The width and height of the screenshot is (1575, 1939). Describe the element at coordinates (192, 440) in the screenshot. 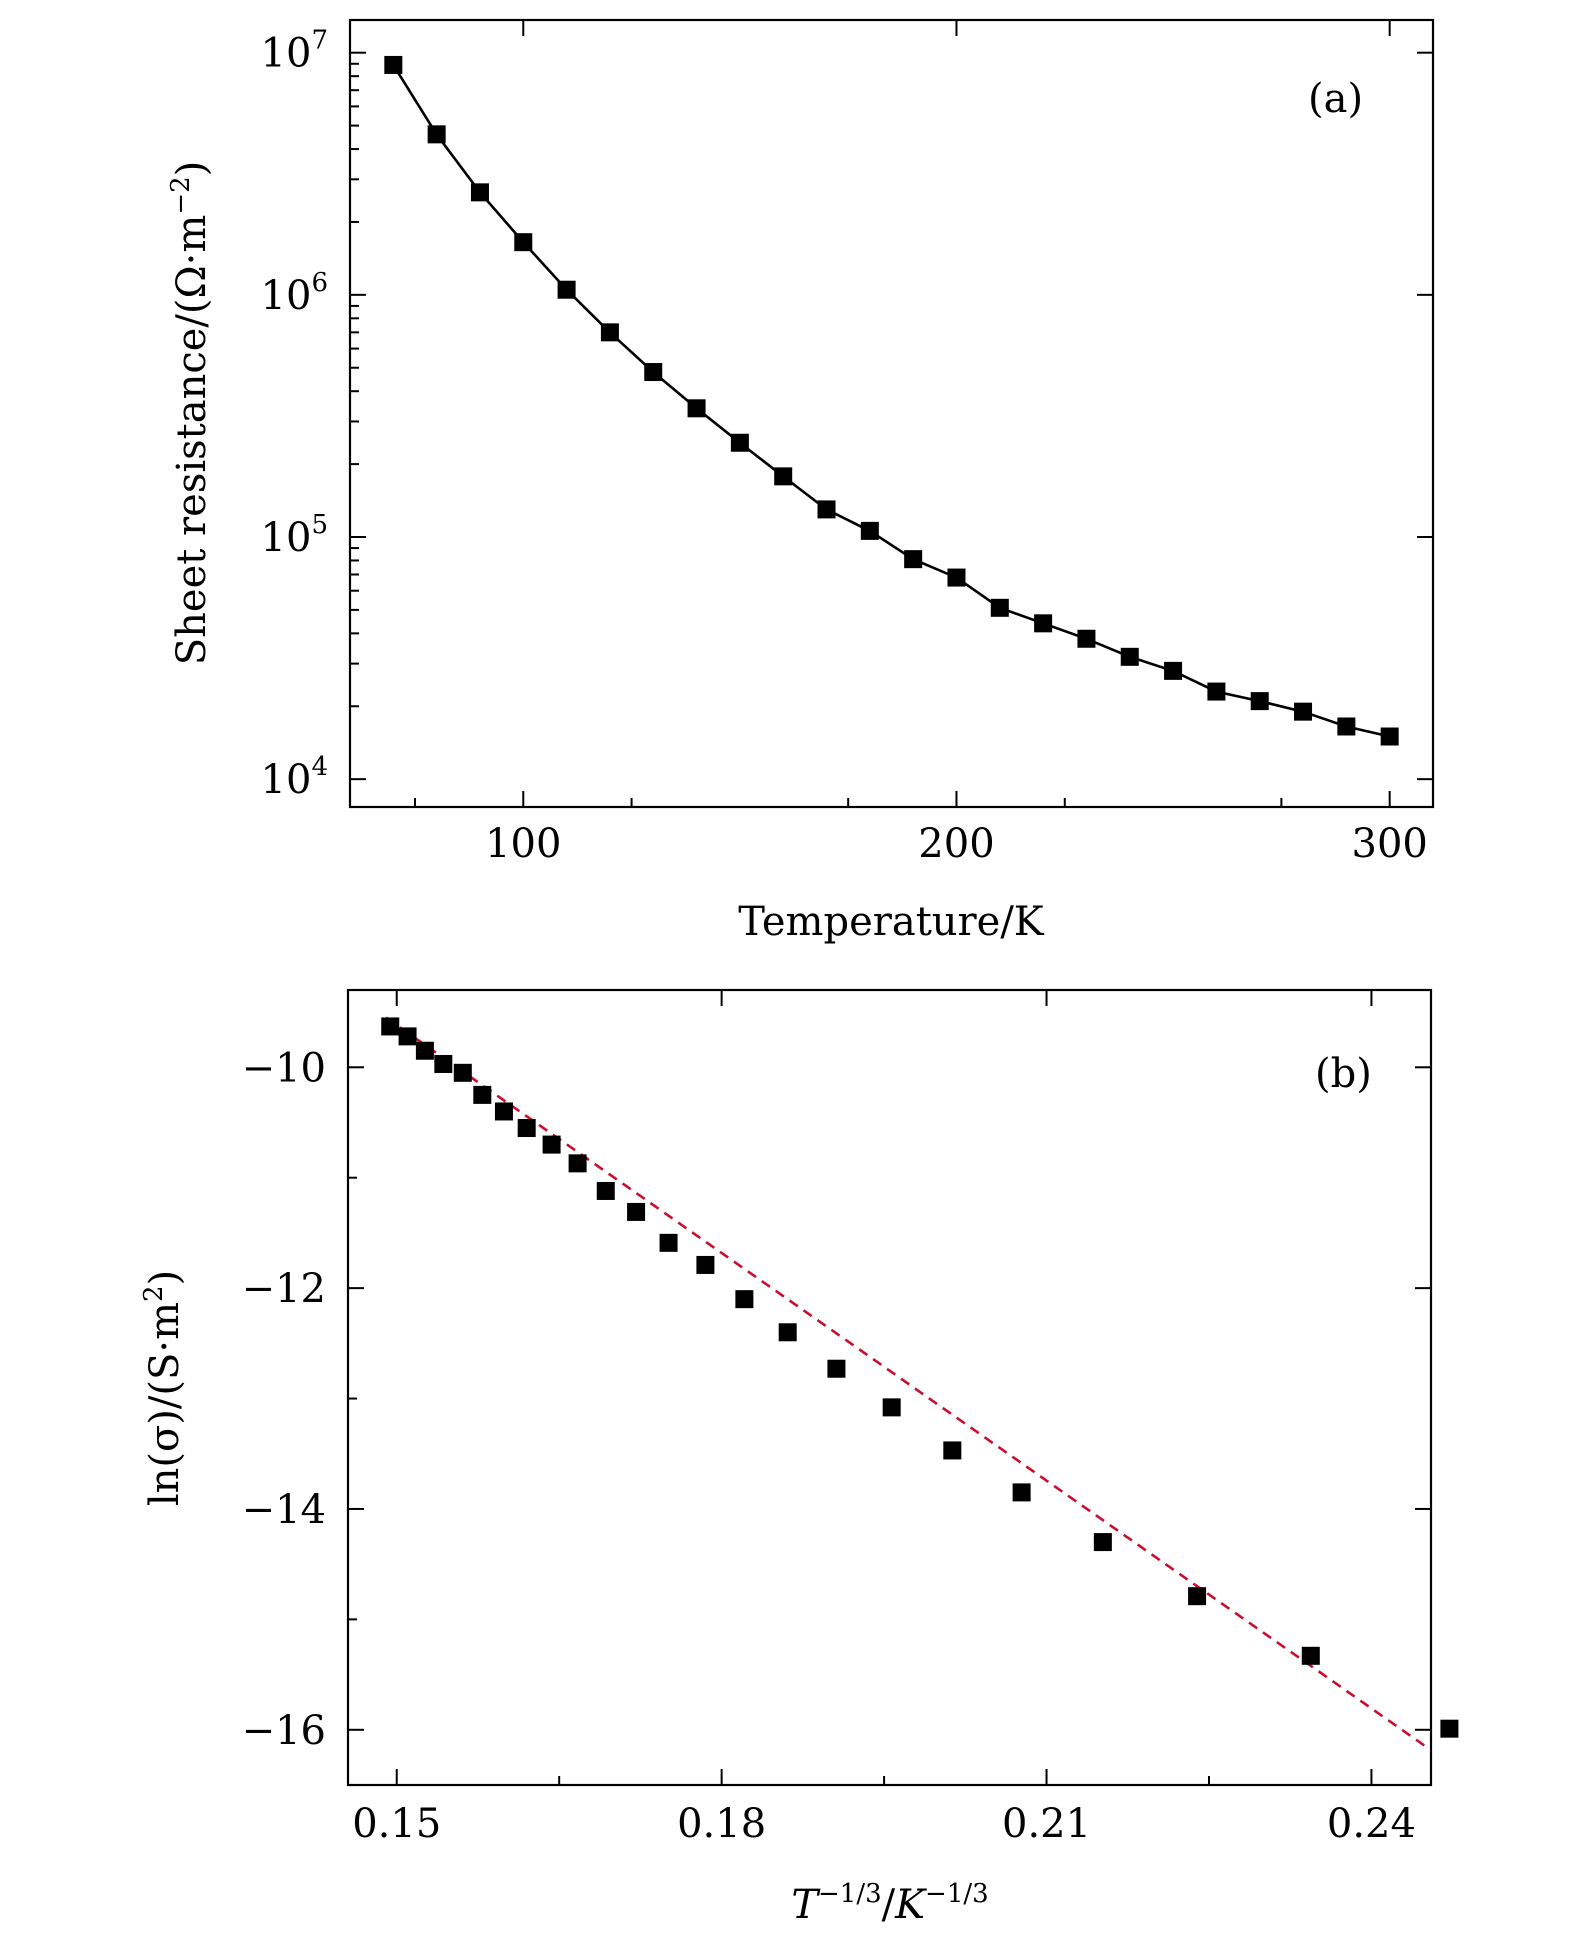

I see `chart-a-y-axis-label-main: Sheet resistance/(Ω·m` at that location.